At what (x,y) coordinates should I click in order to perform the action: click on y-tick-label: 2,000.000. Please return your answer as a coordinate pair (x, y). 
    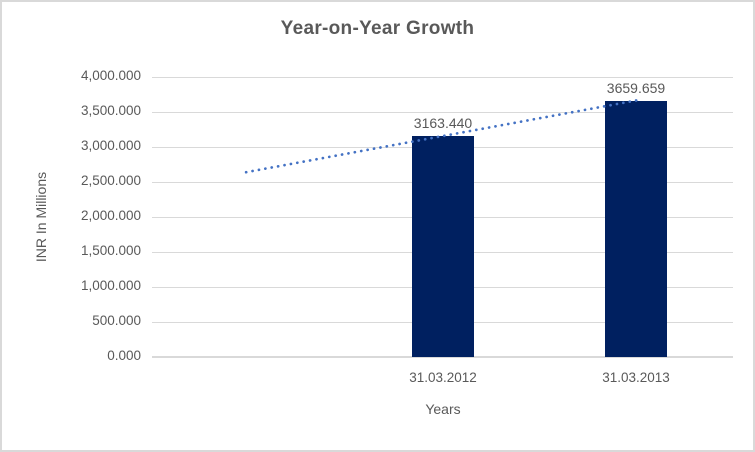
    Looking at the image, I should click on (110, 215).